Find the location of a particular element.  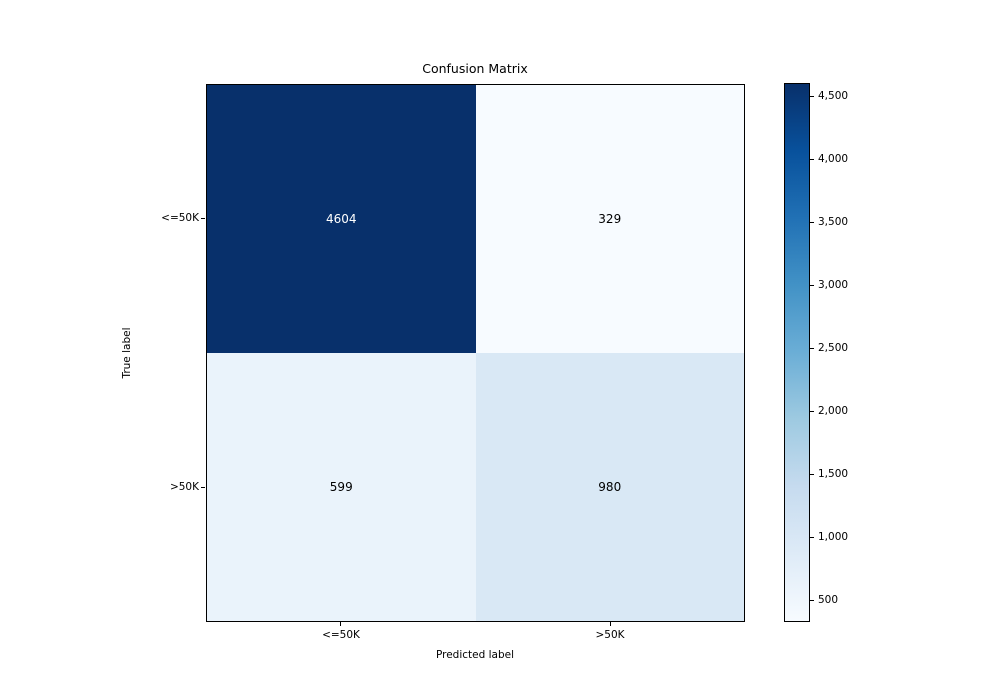

colorbar-tick: 1,000 is located at coordinates (829, 537).